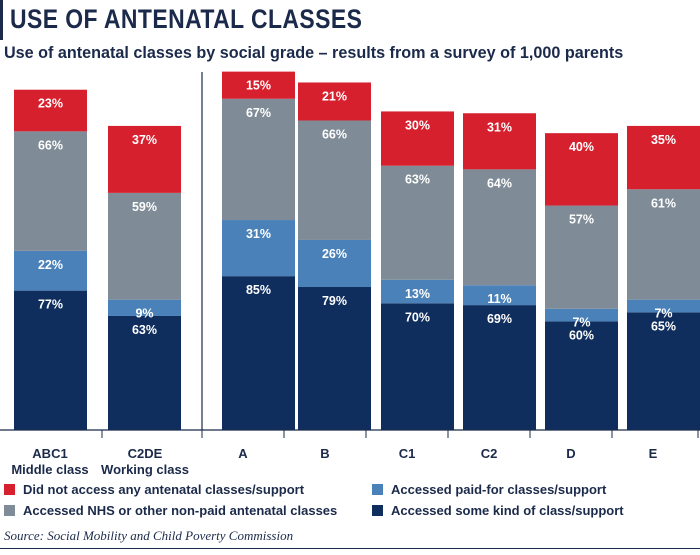 The width and height of the screenshot is (700, 555). What do you see at coordinates (581, 147) in the screenshot?
I see `data-label: 40%` at bounding box center [581, 147].